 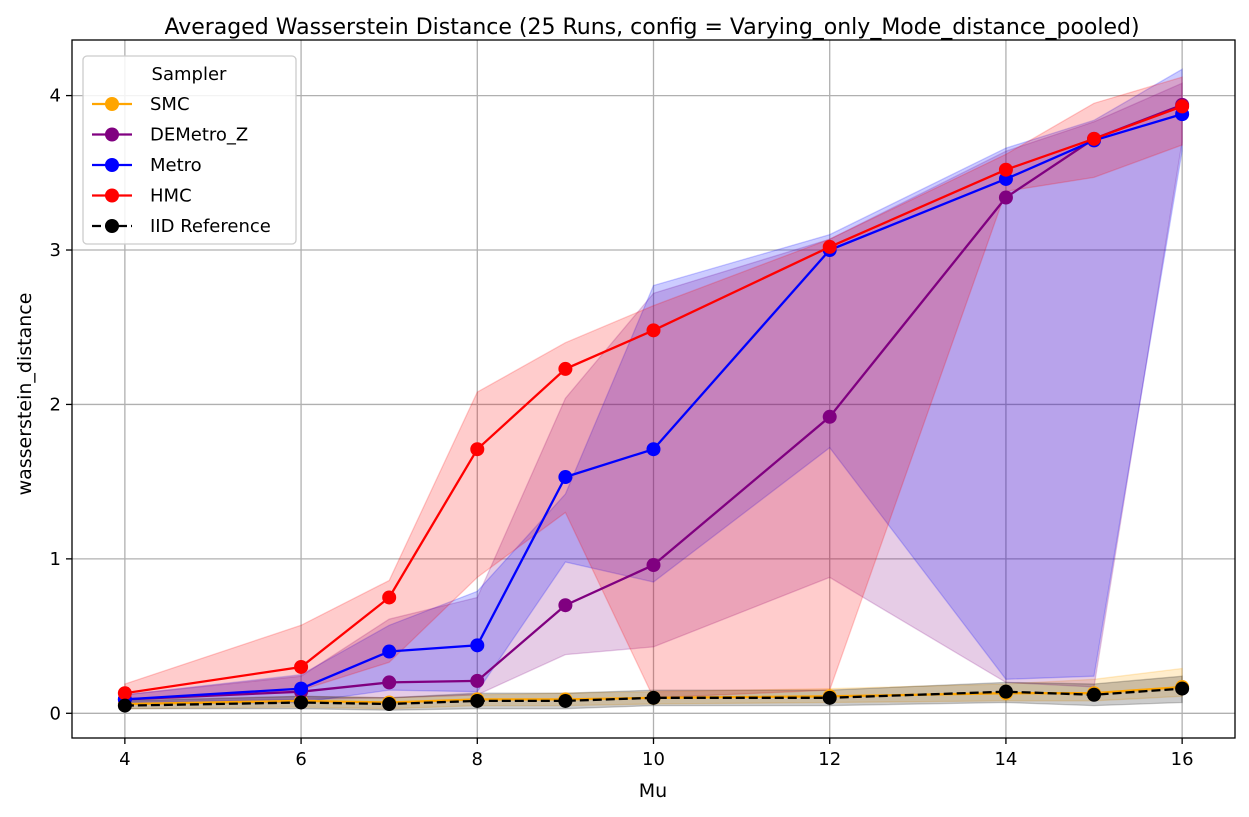 What do you see at coordinates (1182, 759) in the screenshot?
I see `x-tick-label: 16` at bounding box center [1182, 759].